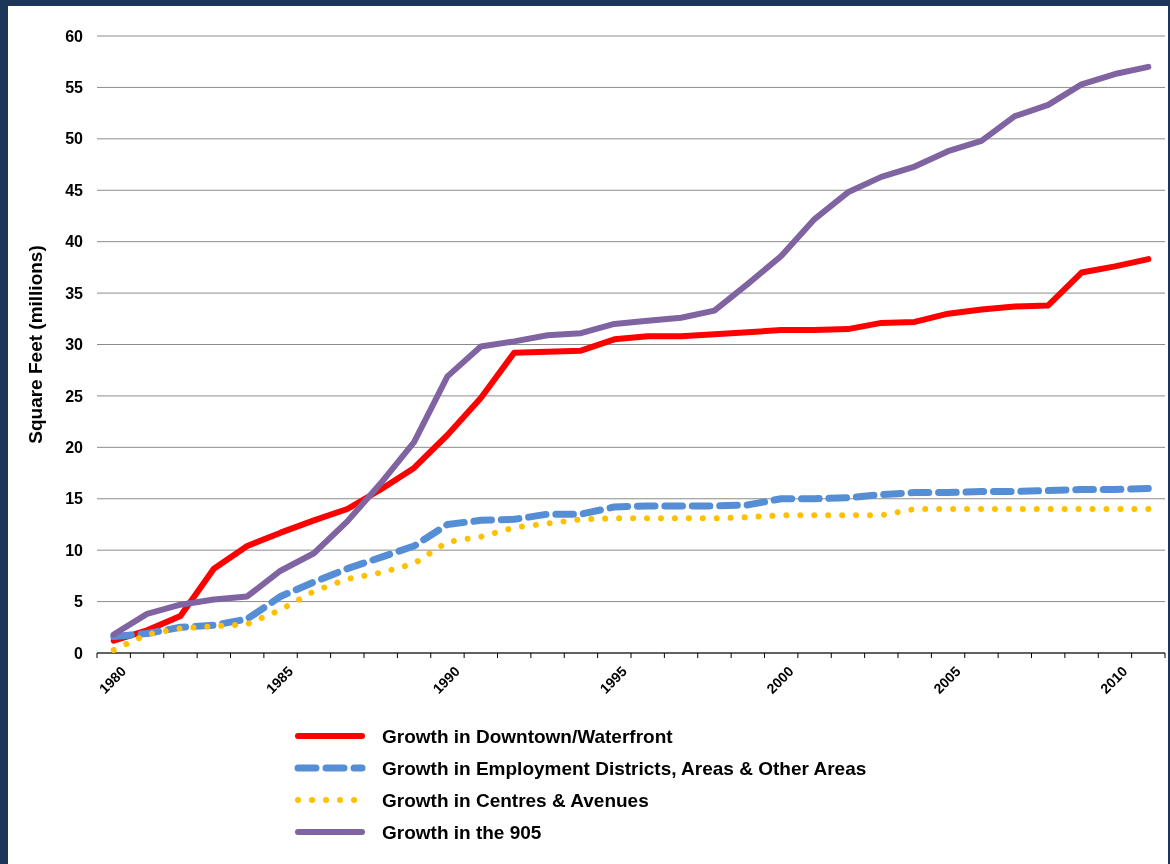 Image resolution: width=1170 pixels, height=864 pixels. I want to click on y-axis-title: Square Feet (millions), so click(35, 344).